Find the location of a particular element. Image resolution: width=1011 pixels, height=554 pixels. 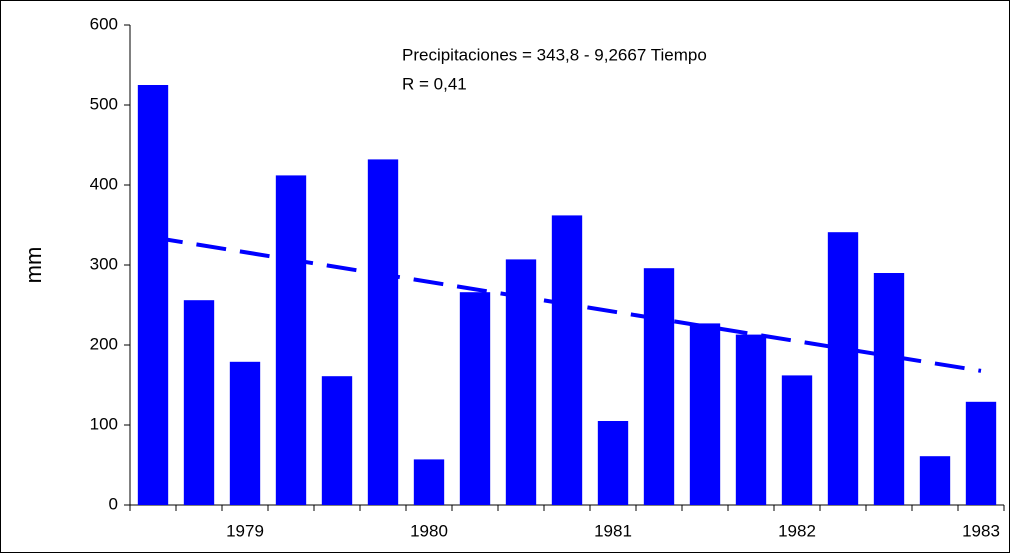

x-tick-label: 1983 is located at coordinates (981, 530).